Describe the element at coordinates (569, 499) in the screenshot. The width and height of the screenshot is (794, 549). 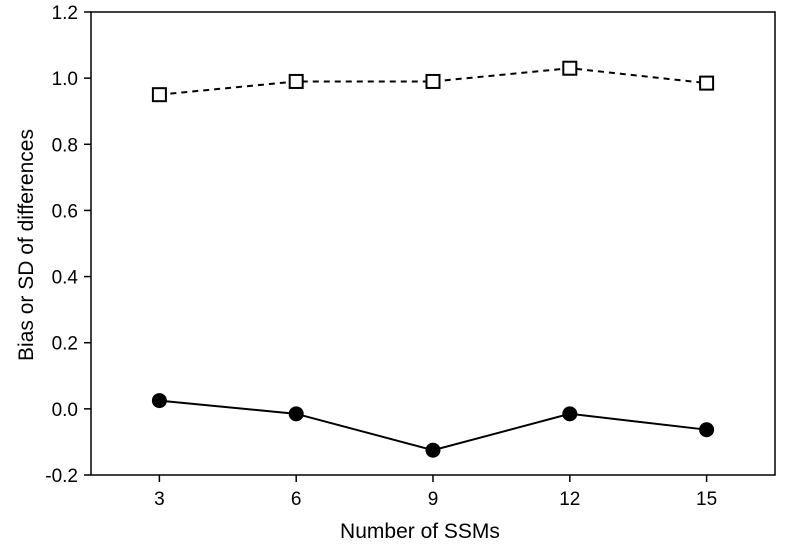
I see `x-tick-label: 12` at that location.